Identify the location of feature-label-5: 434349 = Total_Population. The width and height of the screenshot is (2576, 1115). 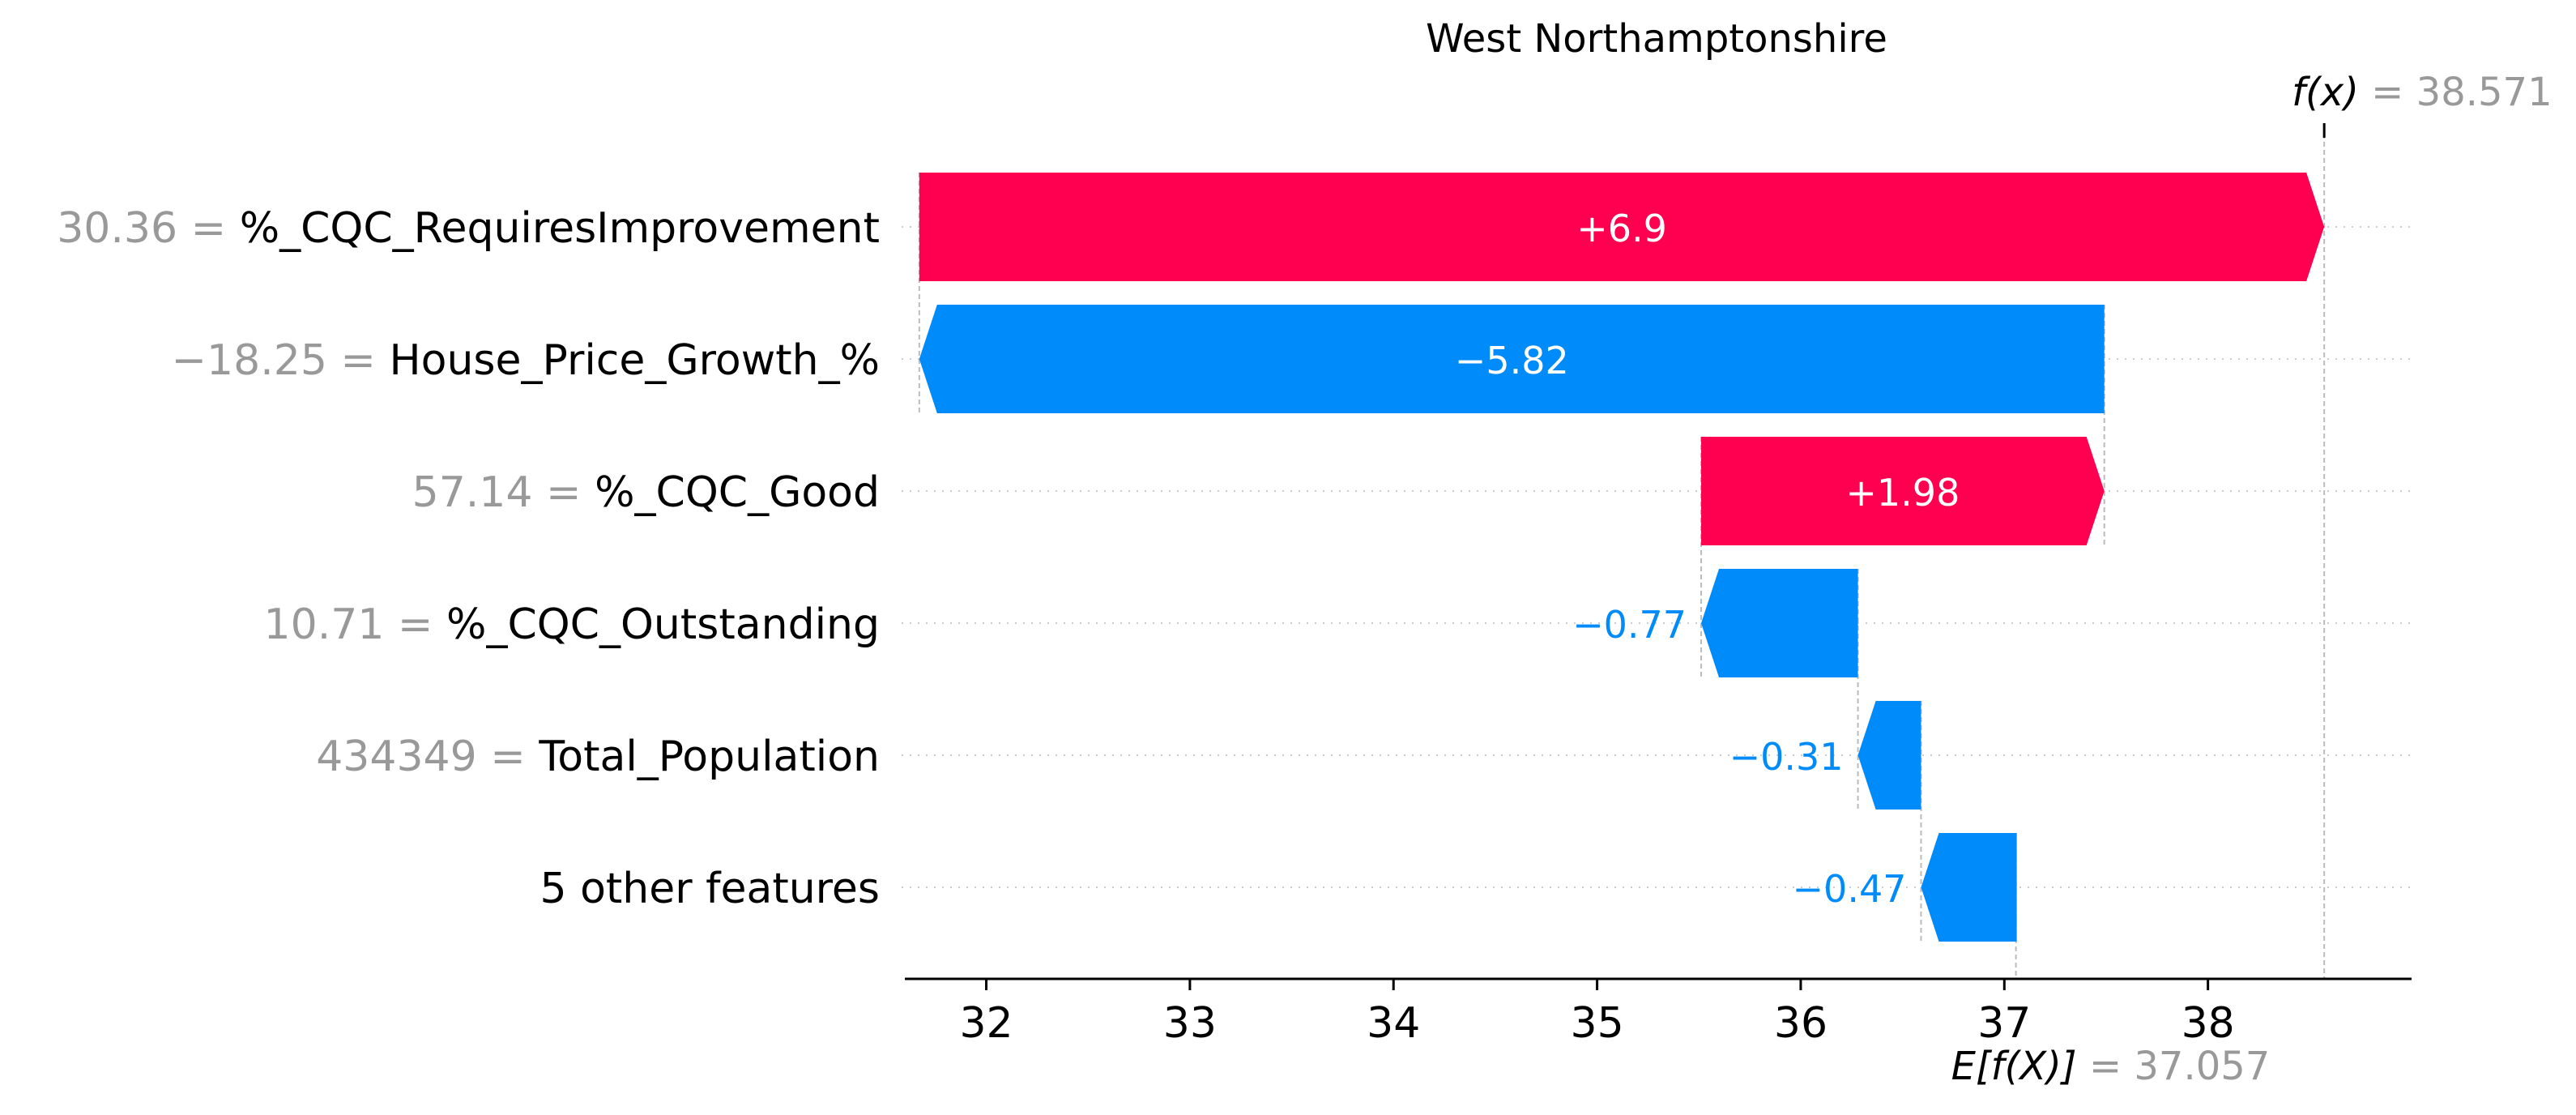
(598, 757).